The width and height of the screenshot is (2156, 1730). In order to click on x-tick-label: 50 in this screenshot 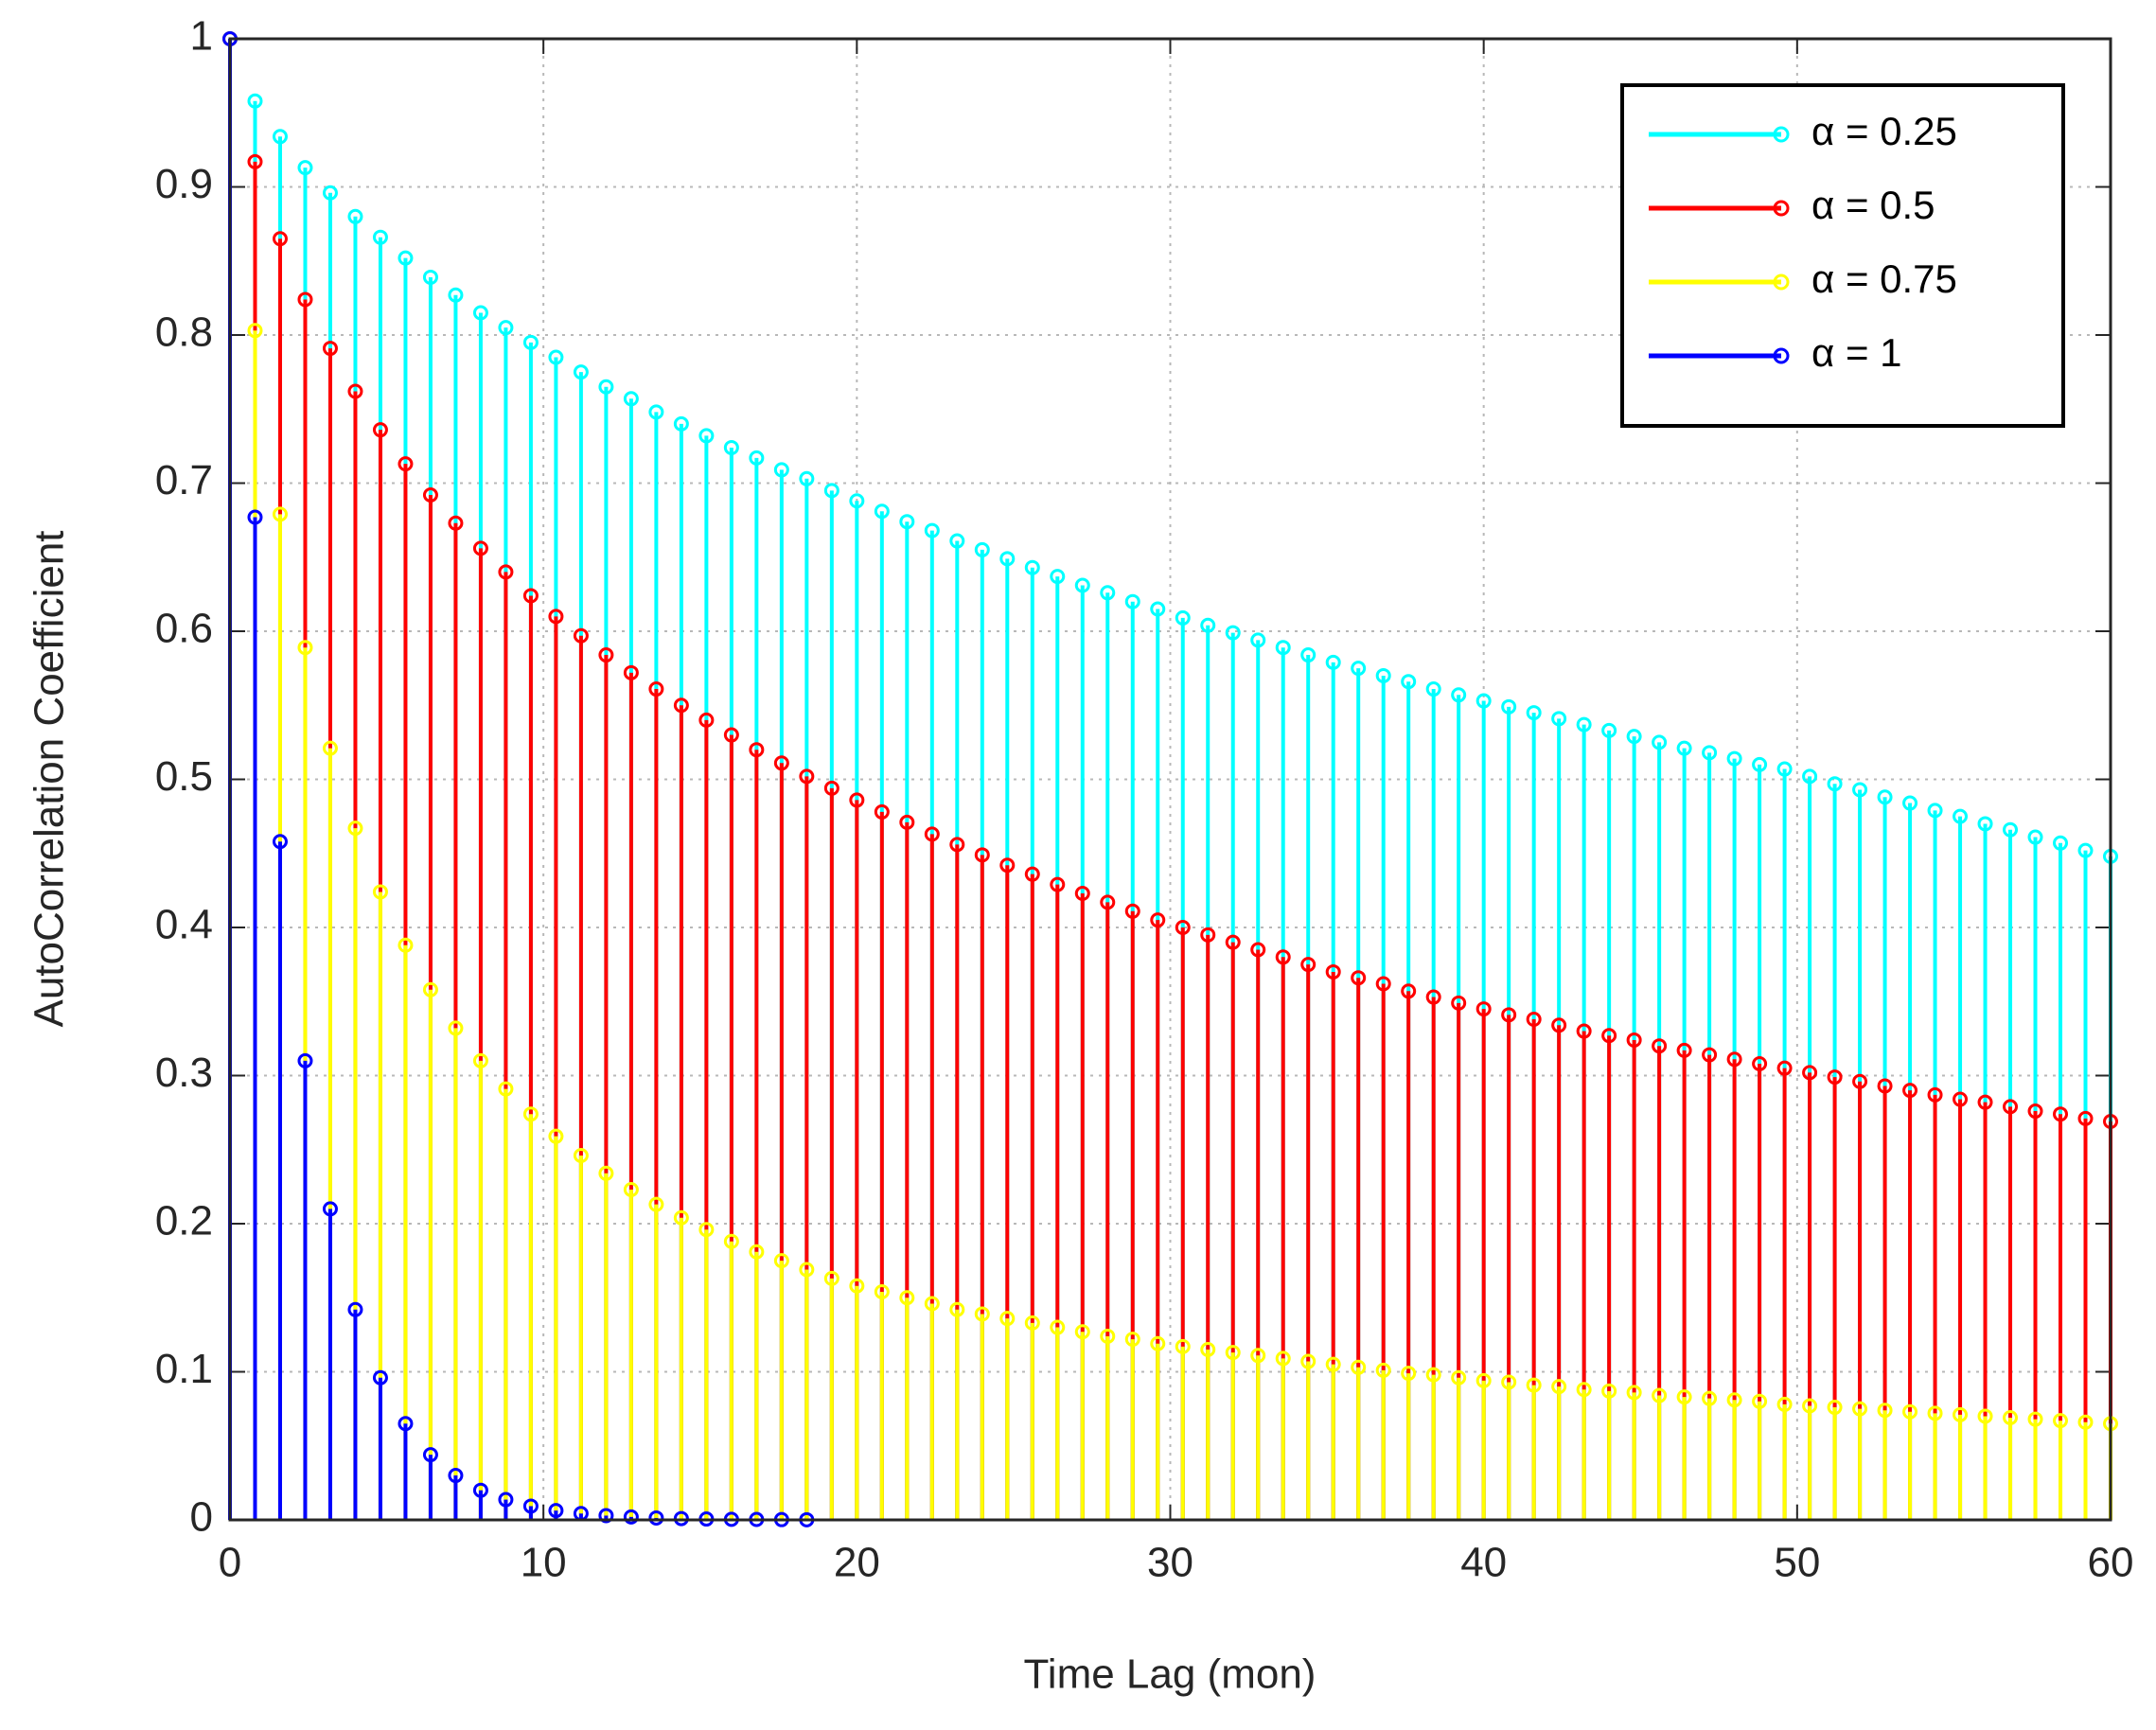, I will do `click(1797, 1563)`.